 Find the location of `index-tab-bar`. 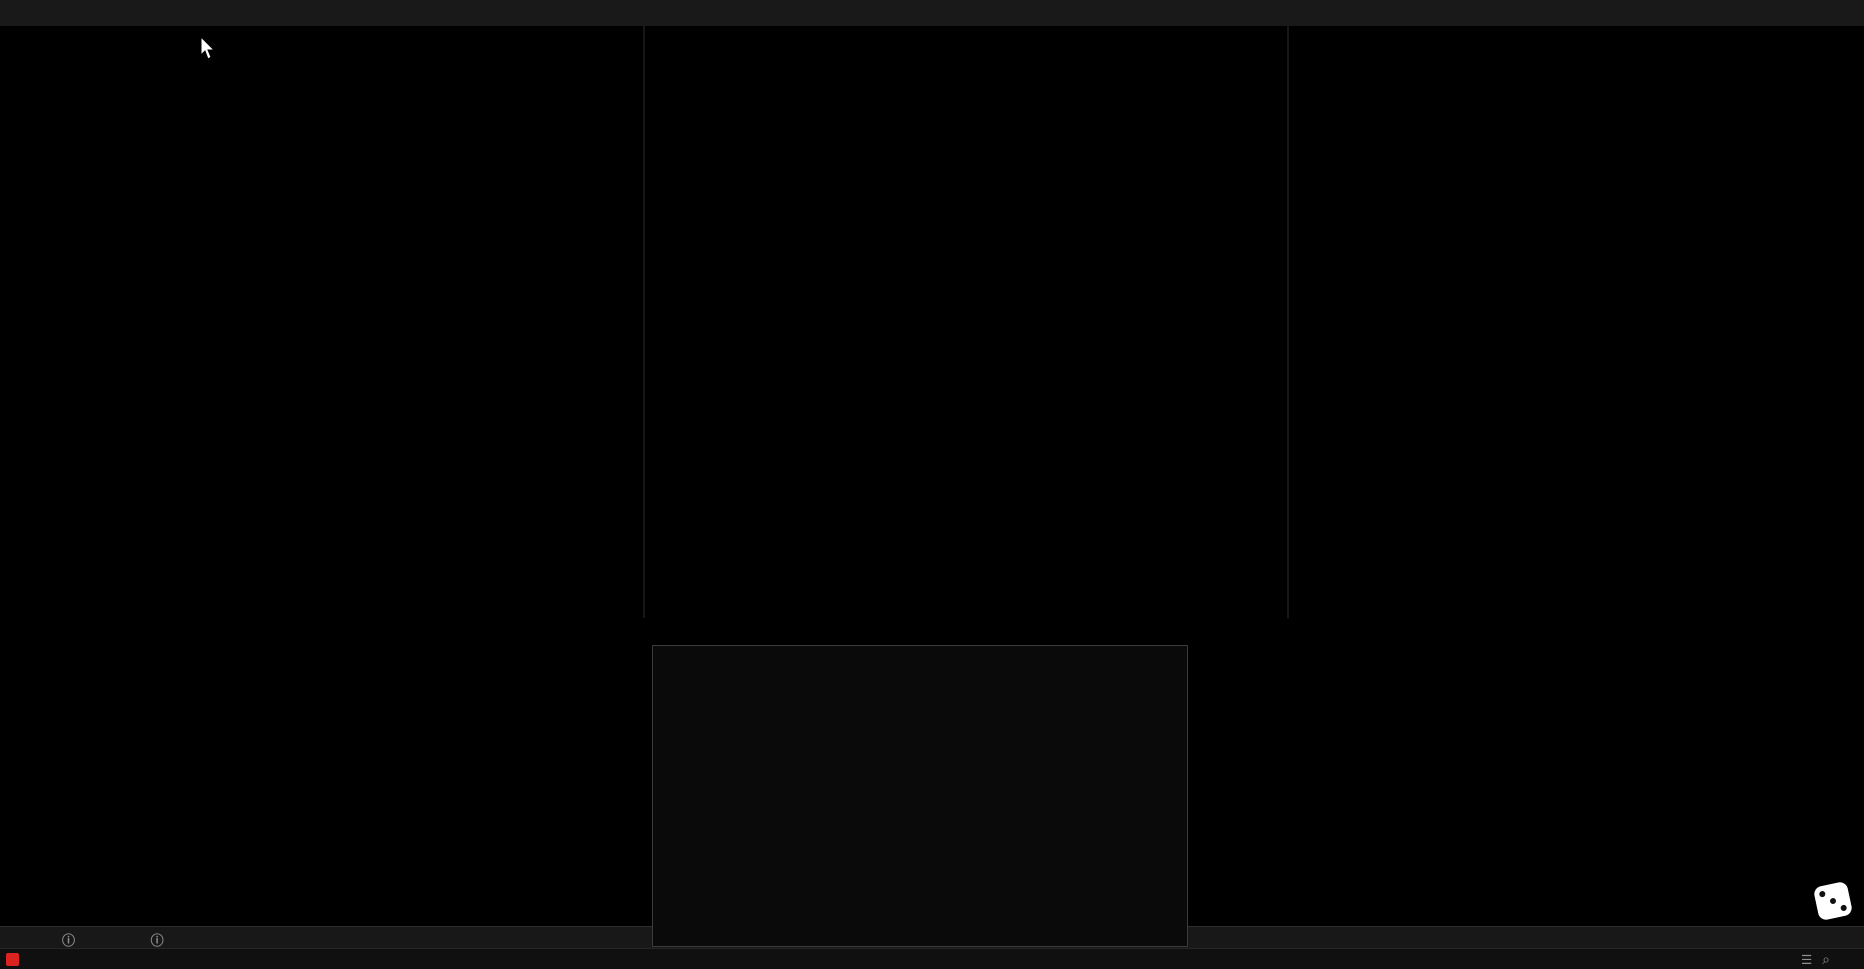

index-tab-bar is located at coordinates (932, 13).